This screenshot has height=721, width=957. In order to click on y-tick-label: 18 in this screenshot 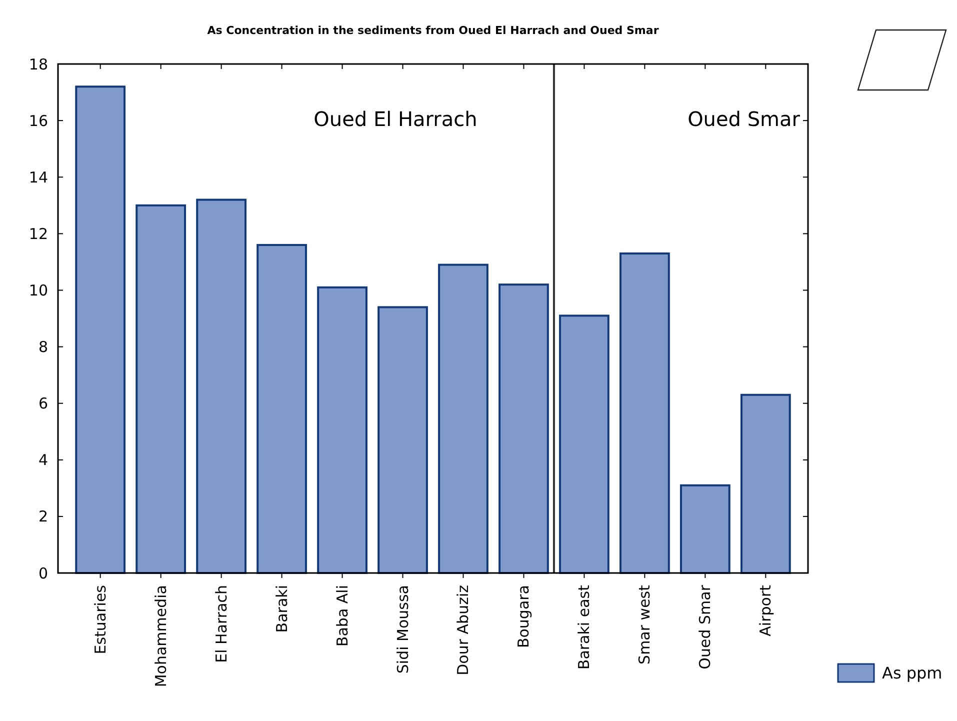, I will do `click(38, 64)`.